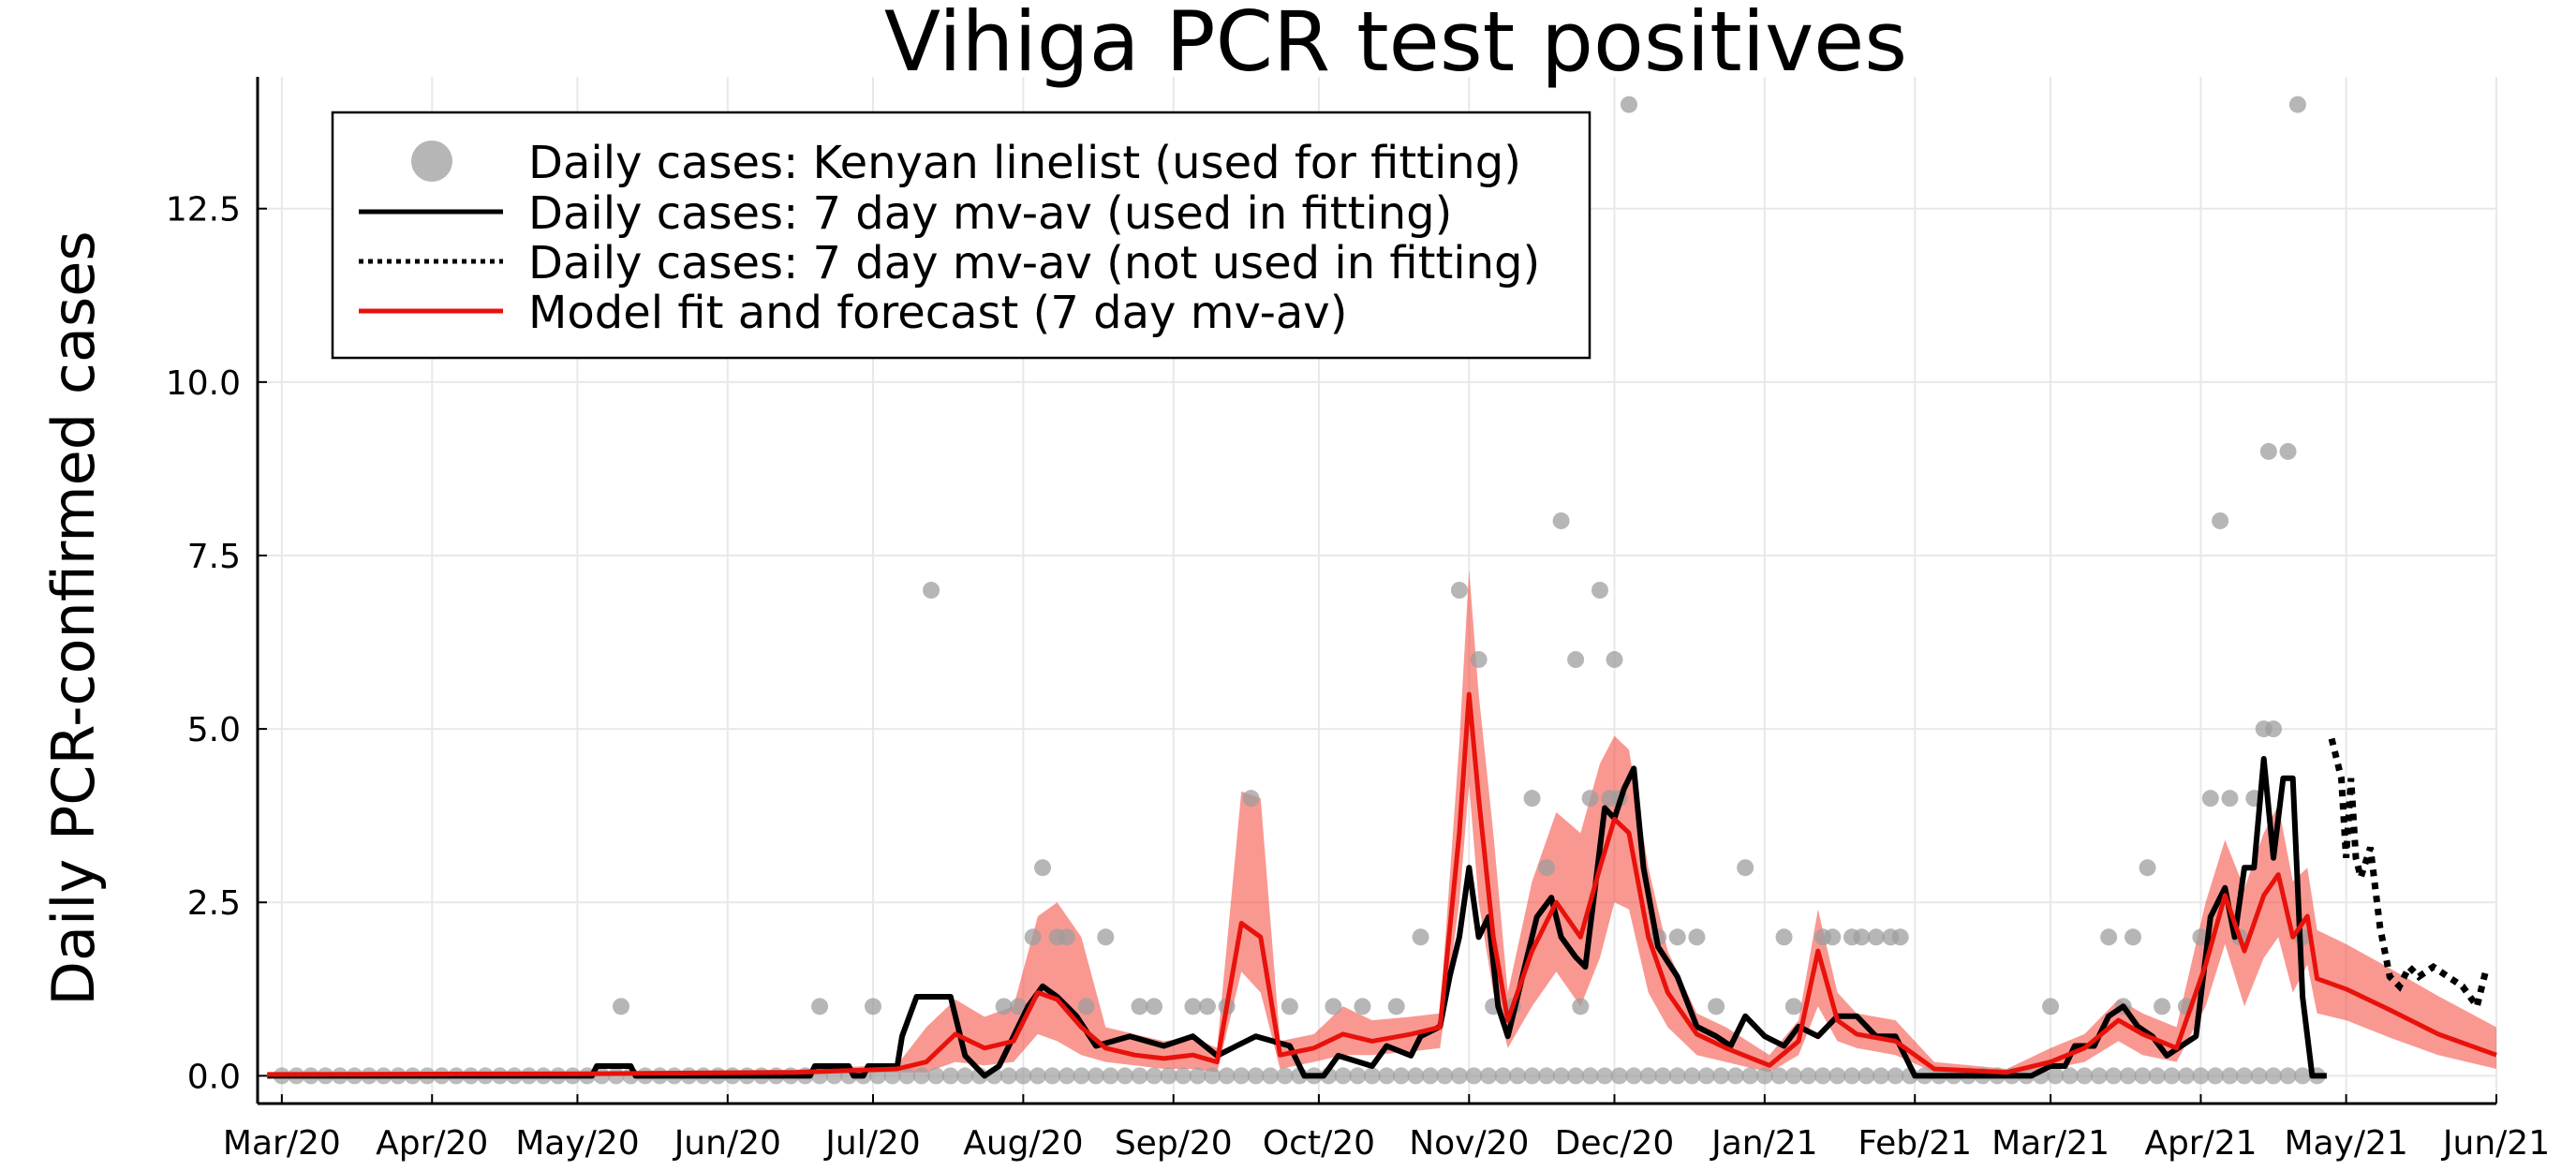 This screenshot has height=1171, width=2576. What do you see at coordinates (1319, 1143) in the screenshot?
I see `x-tick-label: Oct/20` at bounding box center [1319, 1143].